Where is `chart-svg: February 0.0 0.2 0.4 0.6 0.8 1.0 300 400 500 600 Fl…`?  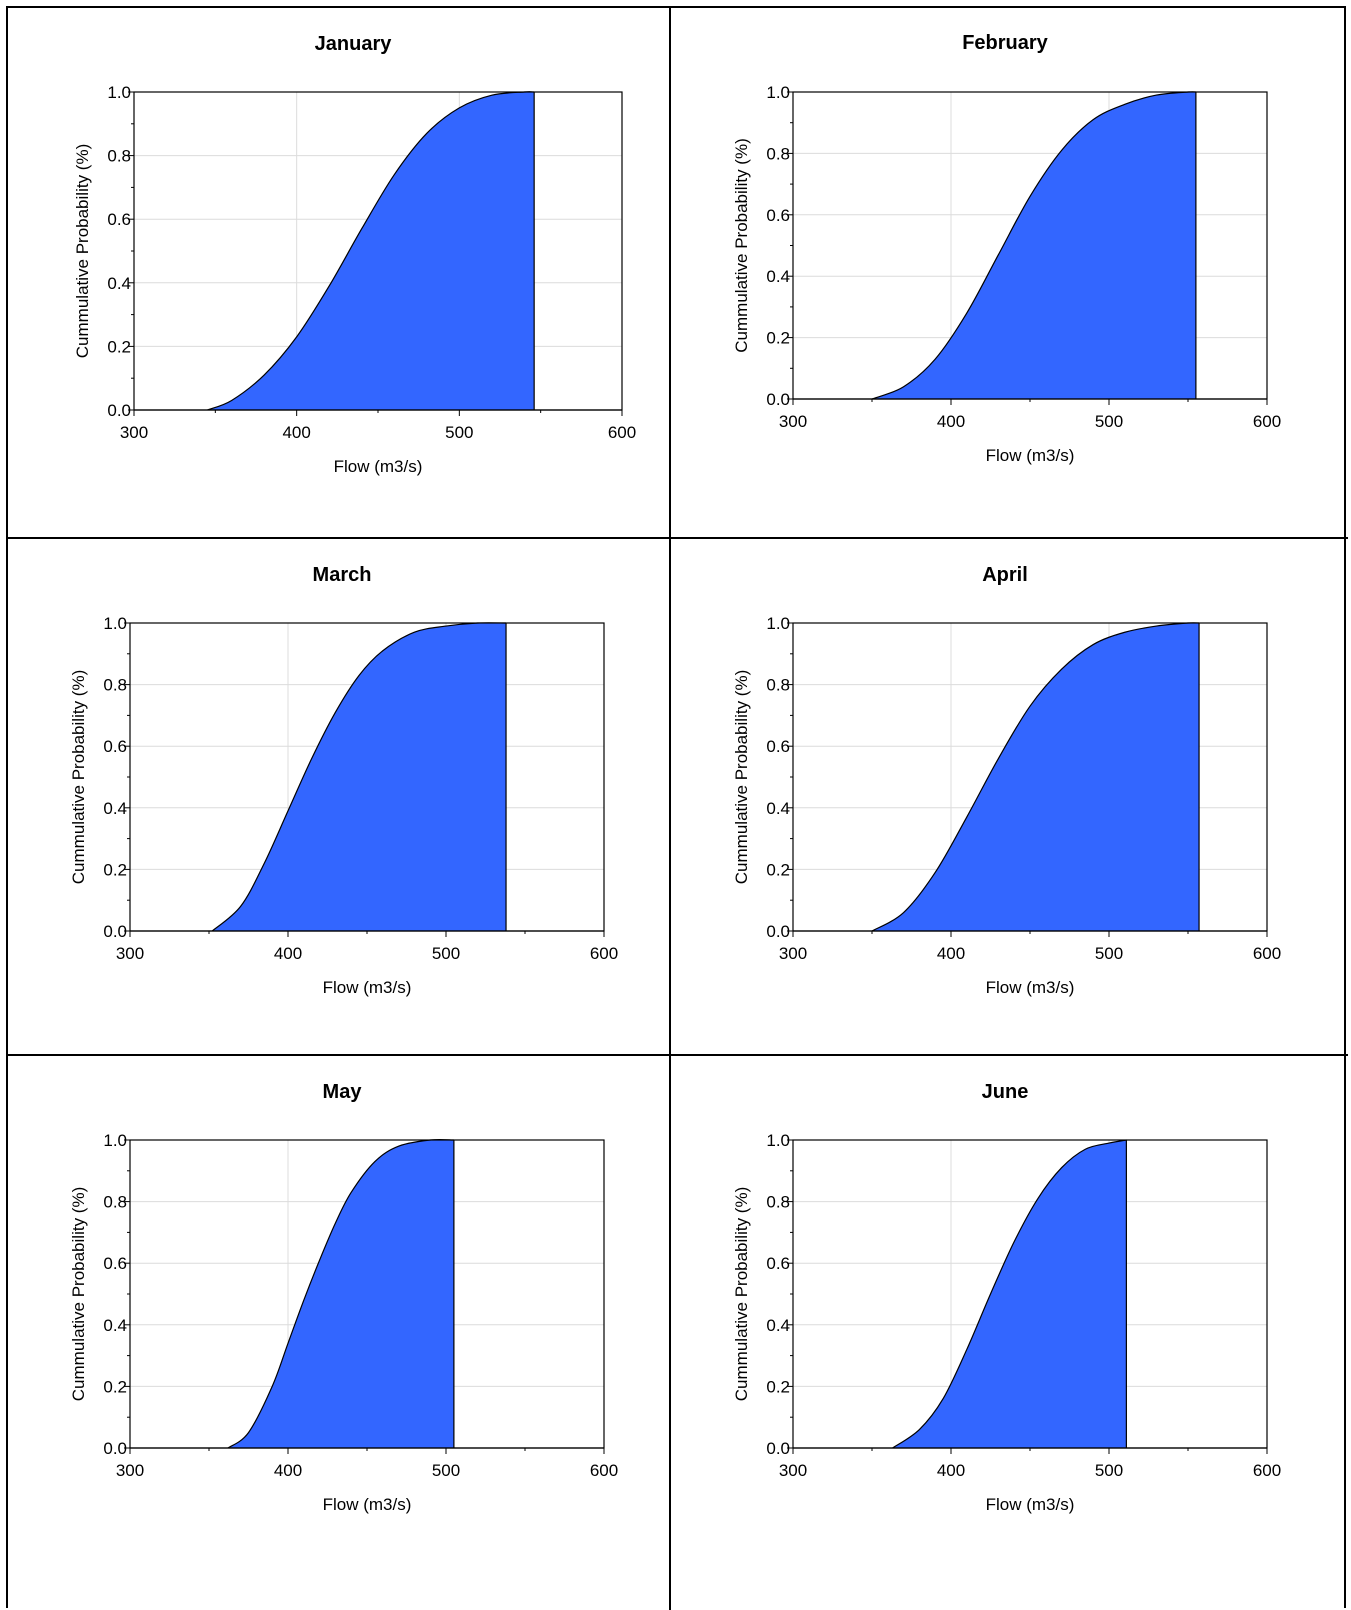 chart-svg: February 0.0 0.2 0.4 0.6 0.8 1.0 300 400 500 600 Fl… is located at coordinates (1006, 248).